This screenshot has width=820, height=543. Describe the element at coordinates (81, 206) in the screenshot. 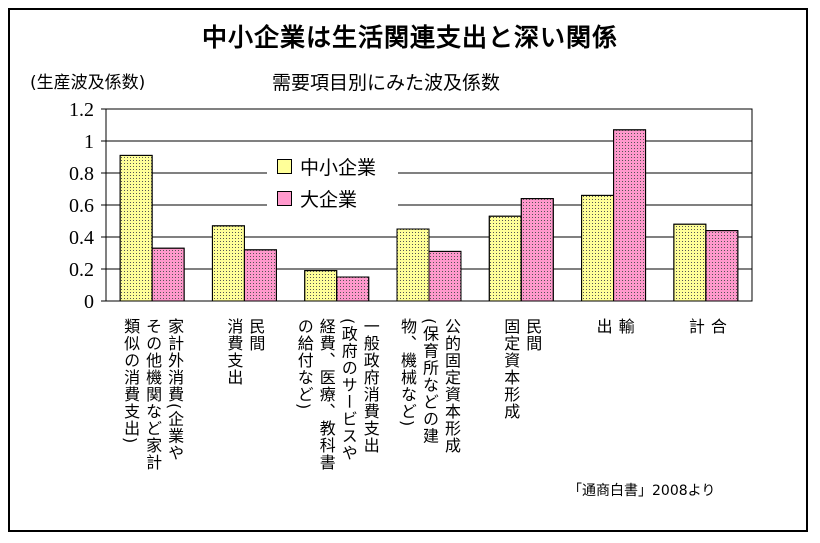

I see `y-tick-label: 0.6` at that location.